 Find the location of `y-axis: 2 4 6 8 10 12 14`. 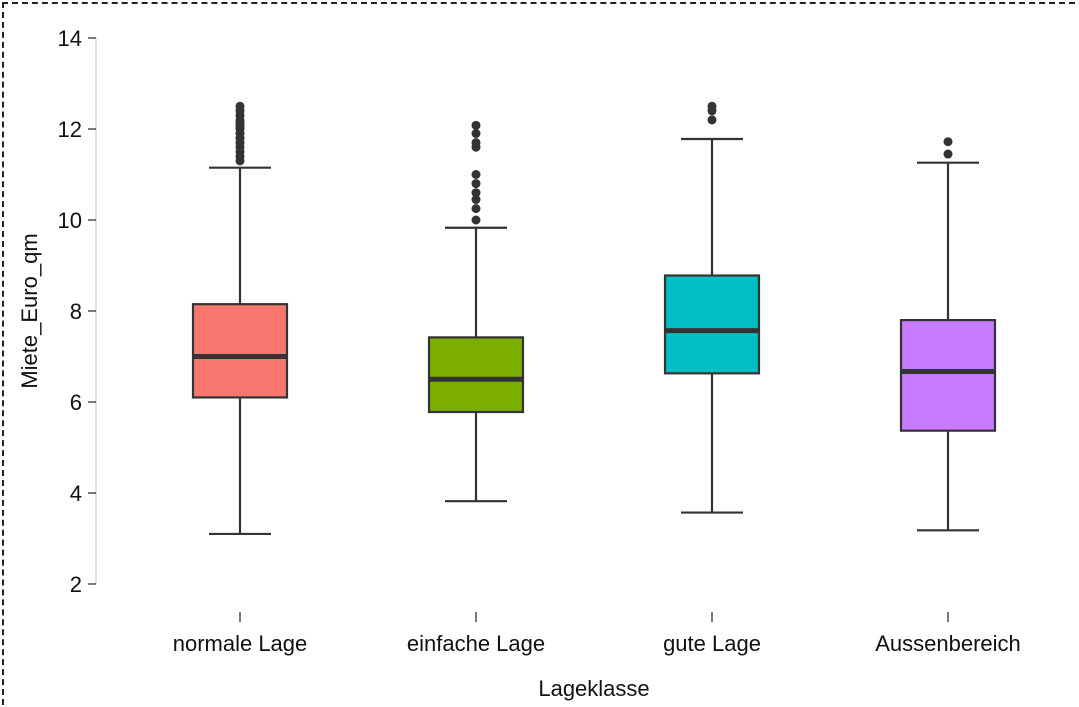

y-axis: 2 4 6 8 10 12 14 is located at coordinates (77, 311).